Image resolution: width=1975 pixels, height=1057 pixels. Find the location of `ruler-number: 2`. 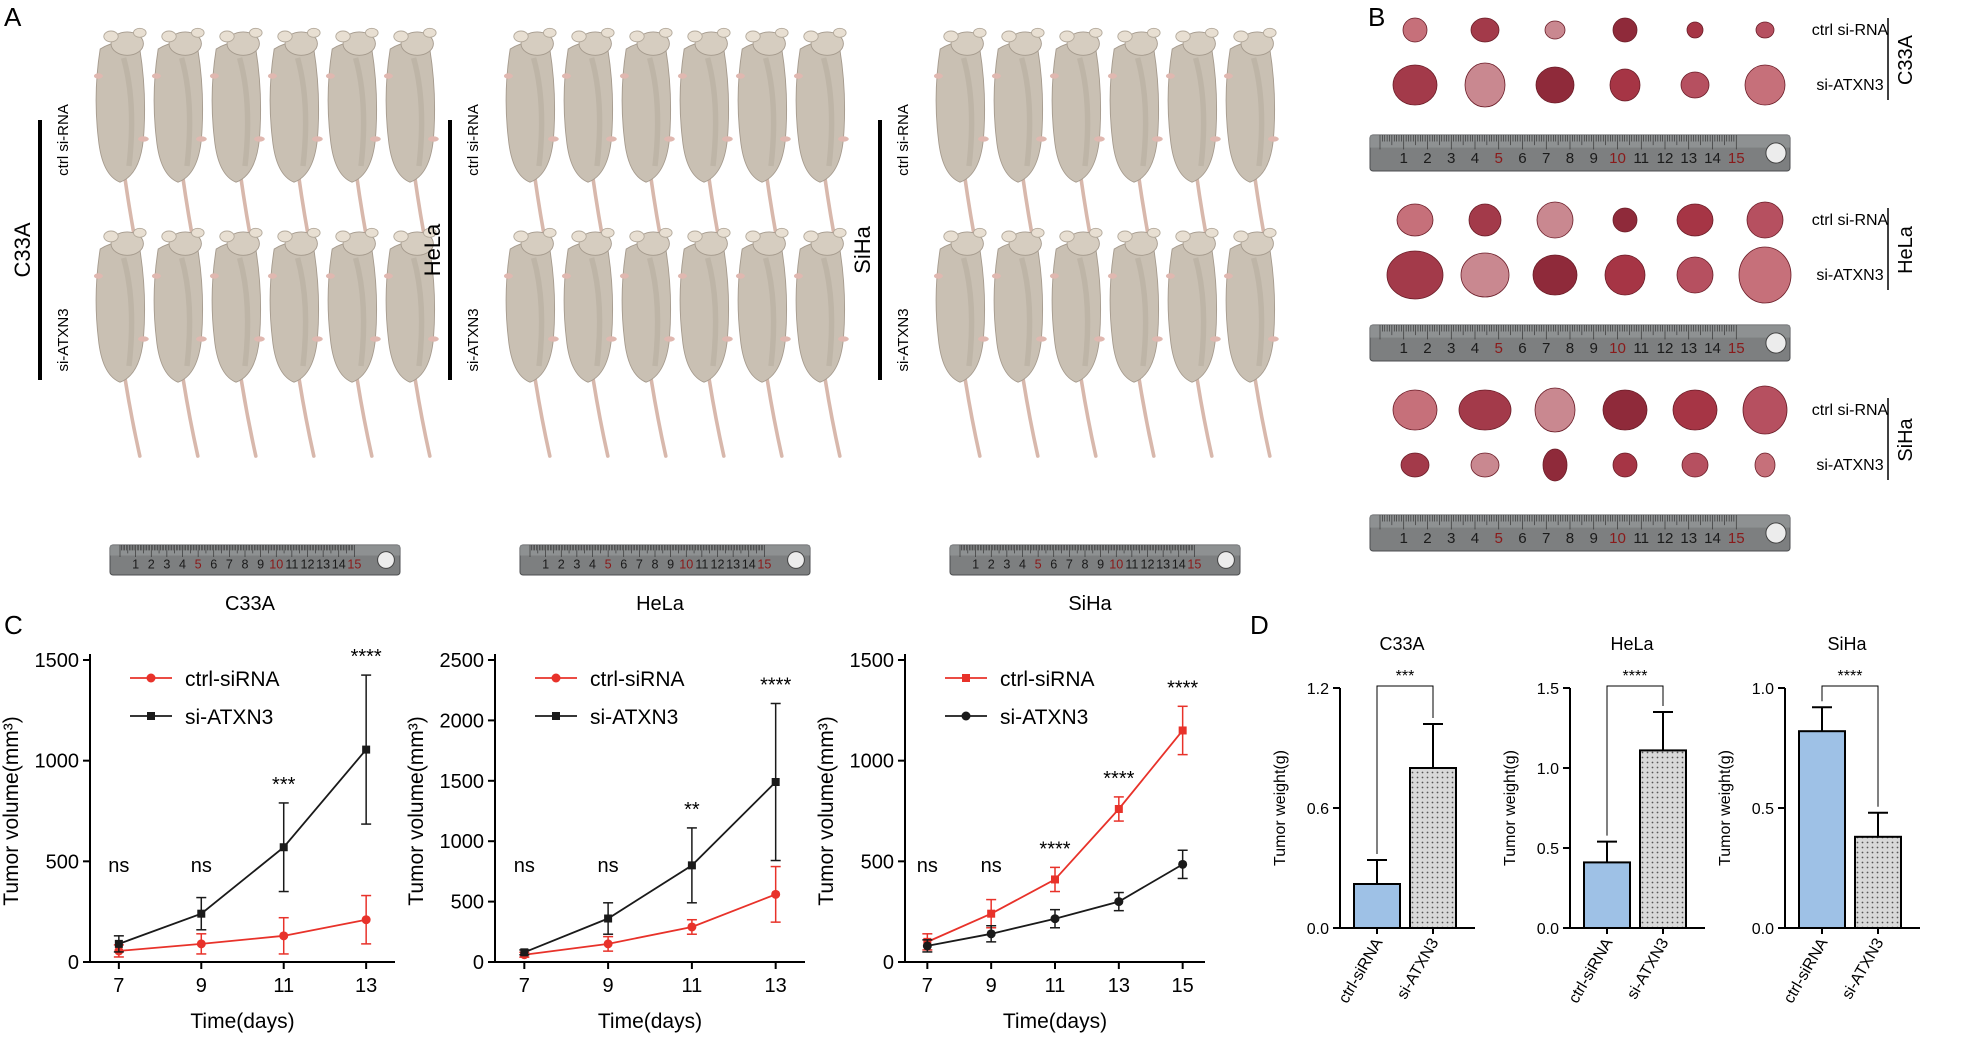

ruler-number: 2 is located at coordinates (151, 564).